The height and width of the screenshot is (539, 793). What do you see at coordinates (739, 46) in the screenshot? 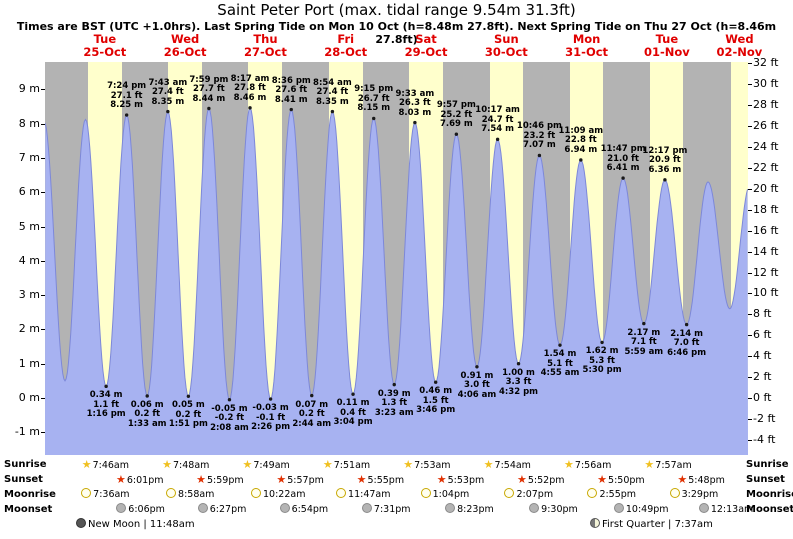
I see `day-header: Wed 02-Nov` at bounding box center [739, 46].